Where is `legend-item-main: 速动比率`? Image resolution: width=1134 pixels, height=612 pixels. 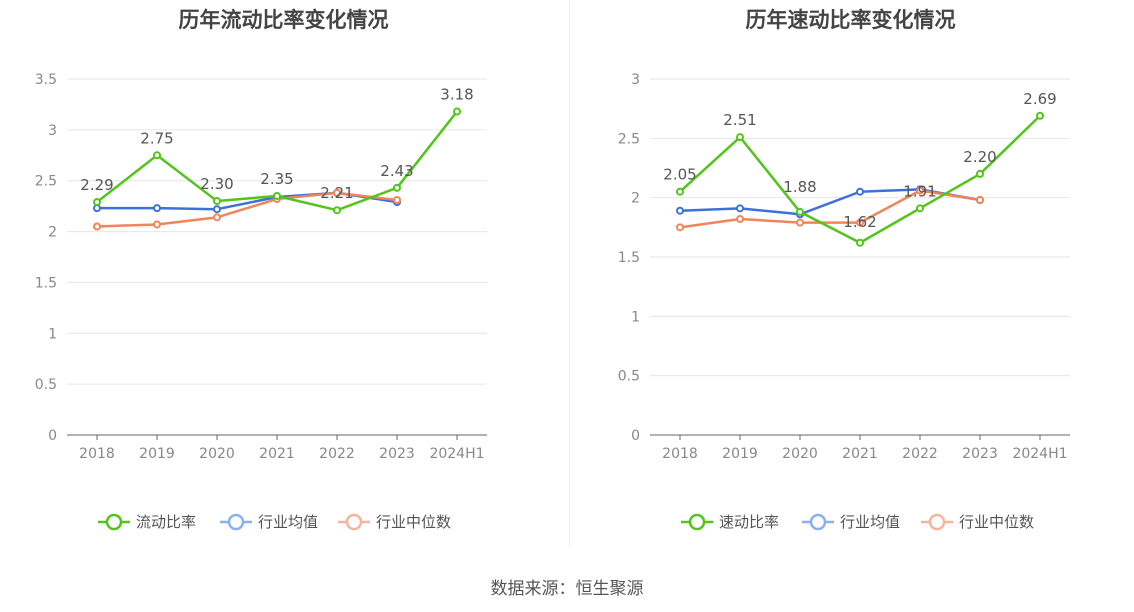 legend-item-main: 速动比率 is located at coordinates (730, 522).